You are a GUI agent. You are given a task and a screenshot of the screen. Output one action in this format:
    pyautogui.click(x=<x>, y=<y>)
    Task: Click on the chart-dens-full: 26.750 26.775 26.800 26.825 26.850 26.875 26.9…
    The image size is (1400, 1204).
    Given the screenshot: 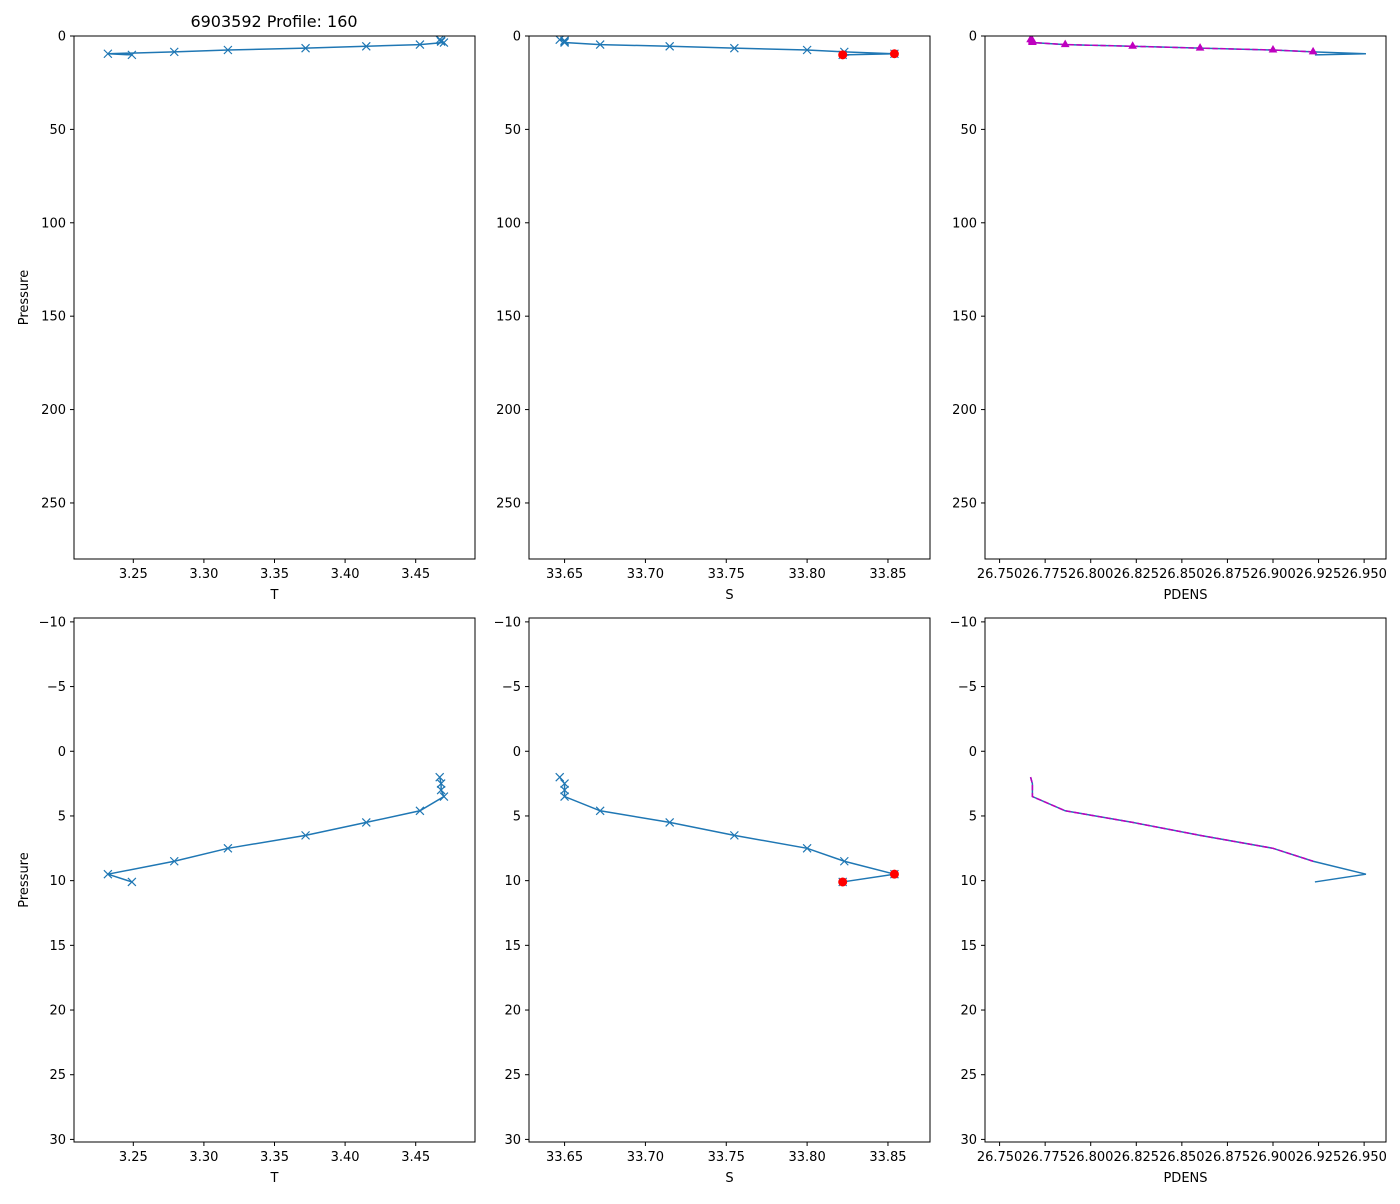 What is the action you would take?
    pyautogui.click(x=1169, y=317)
    